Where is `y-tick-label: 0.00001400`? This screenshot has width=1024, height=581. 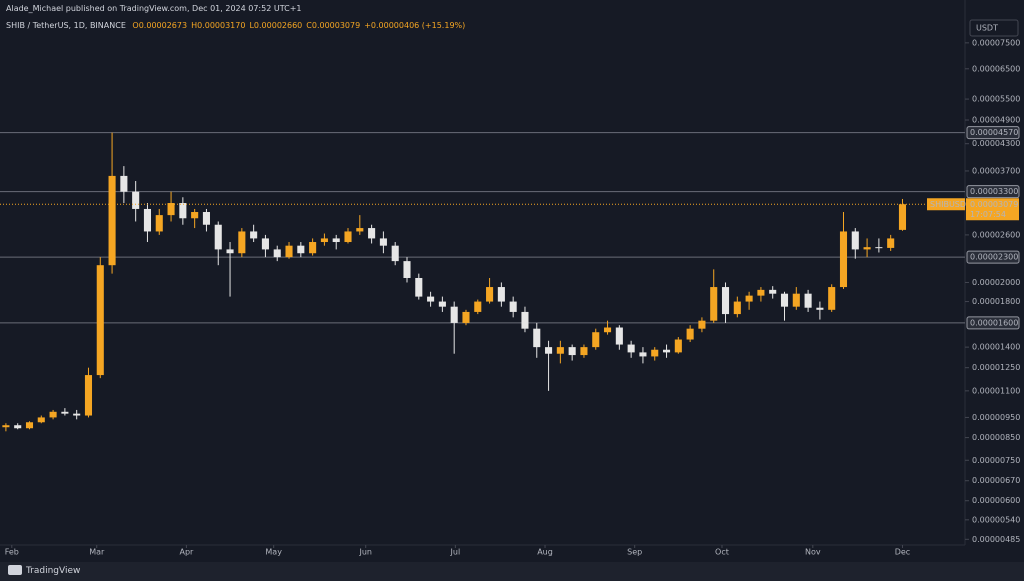 y-tick-label: 0.00001400 is located at coordinates (996, 347).